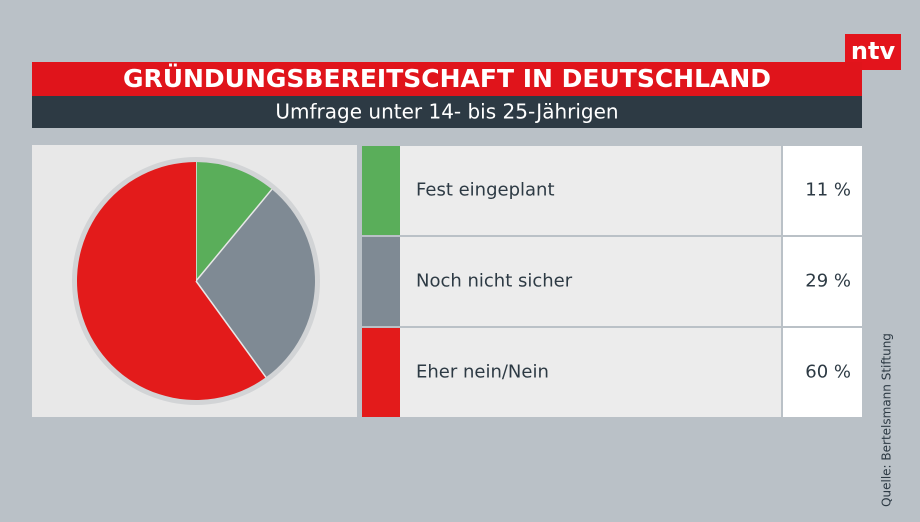 This screenshot has width=920, height=522. Describe the element at coordinates (828, 281) in the screenshot. I see `value-label: 29 %` at that location.